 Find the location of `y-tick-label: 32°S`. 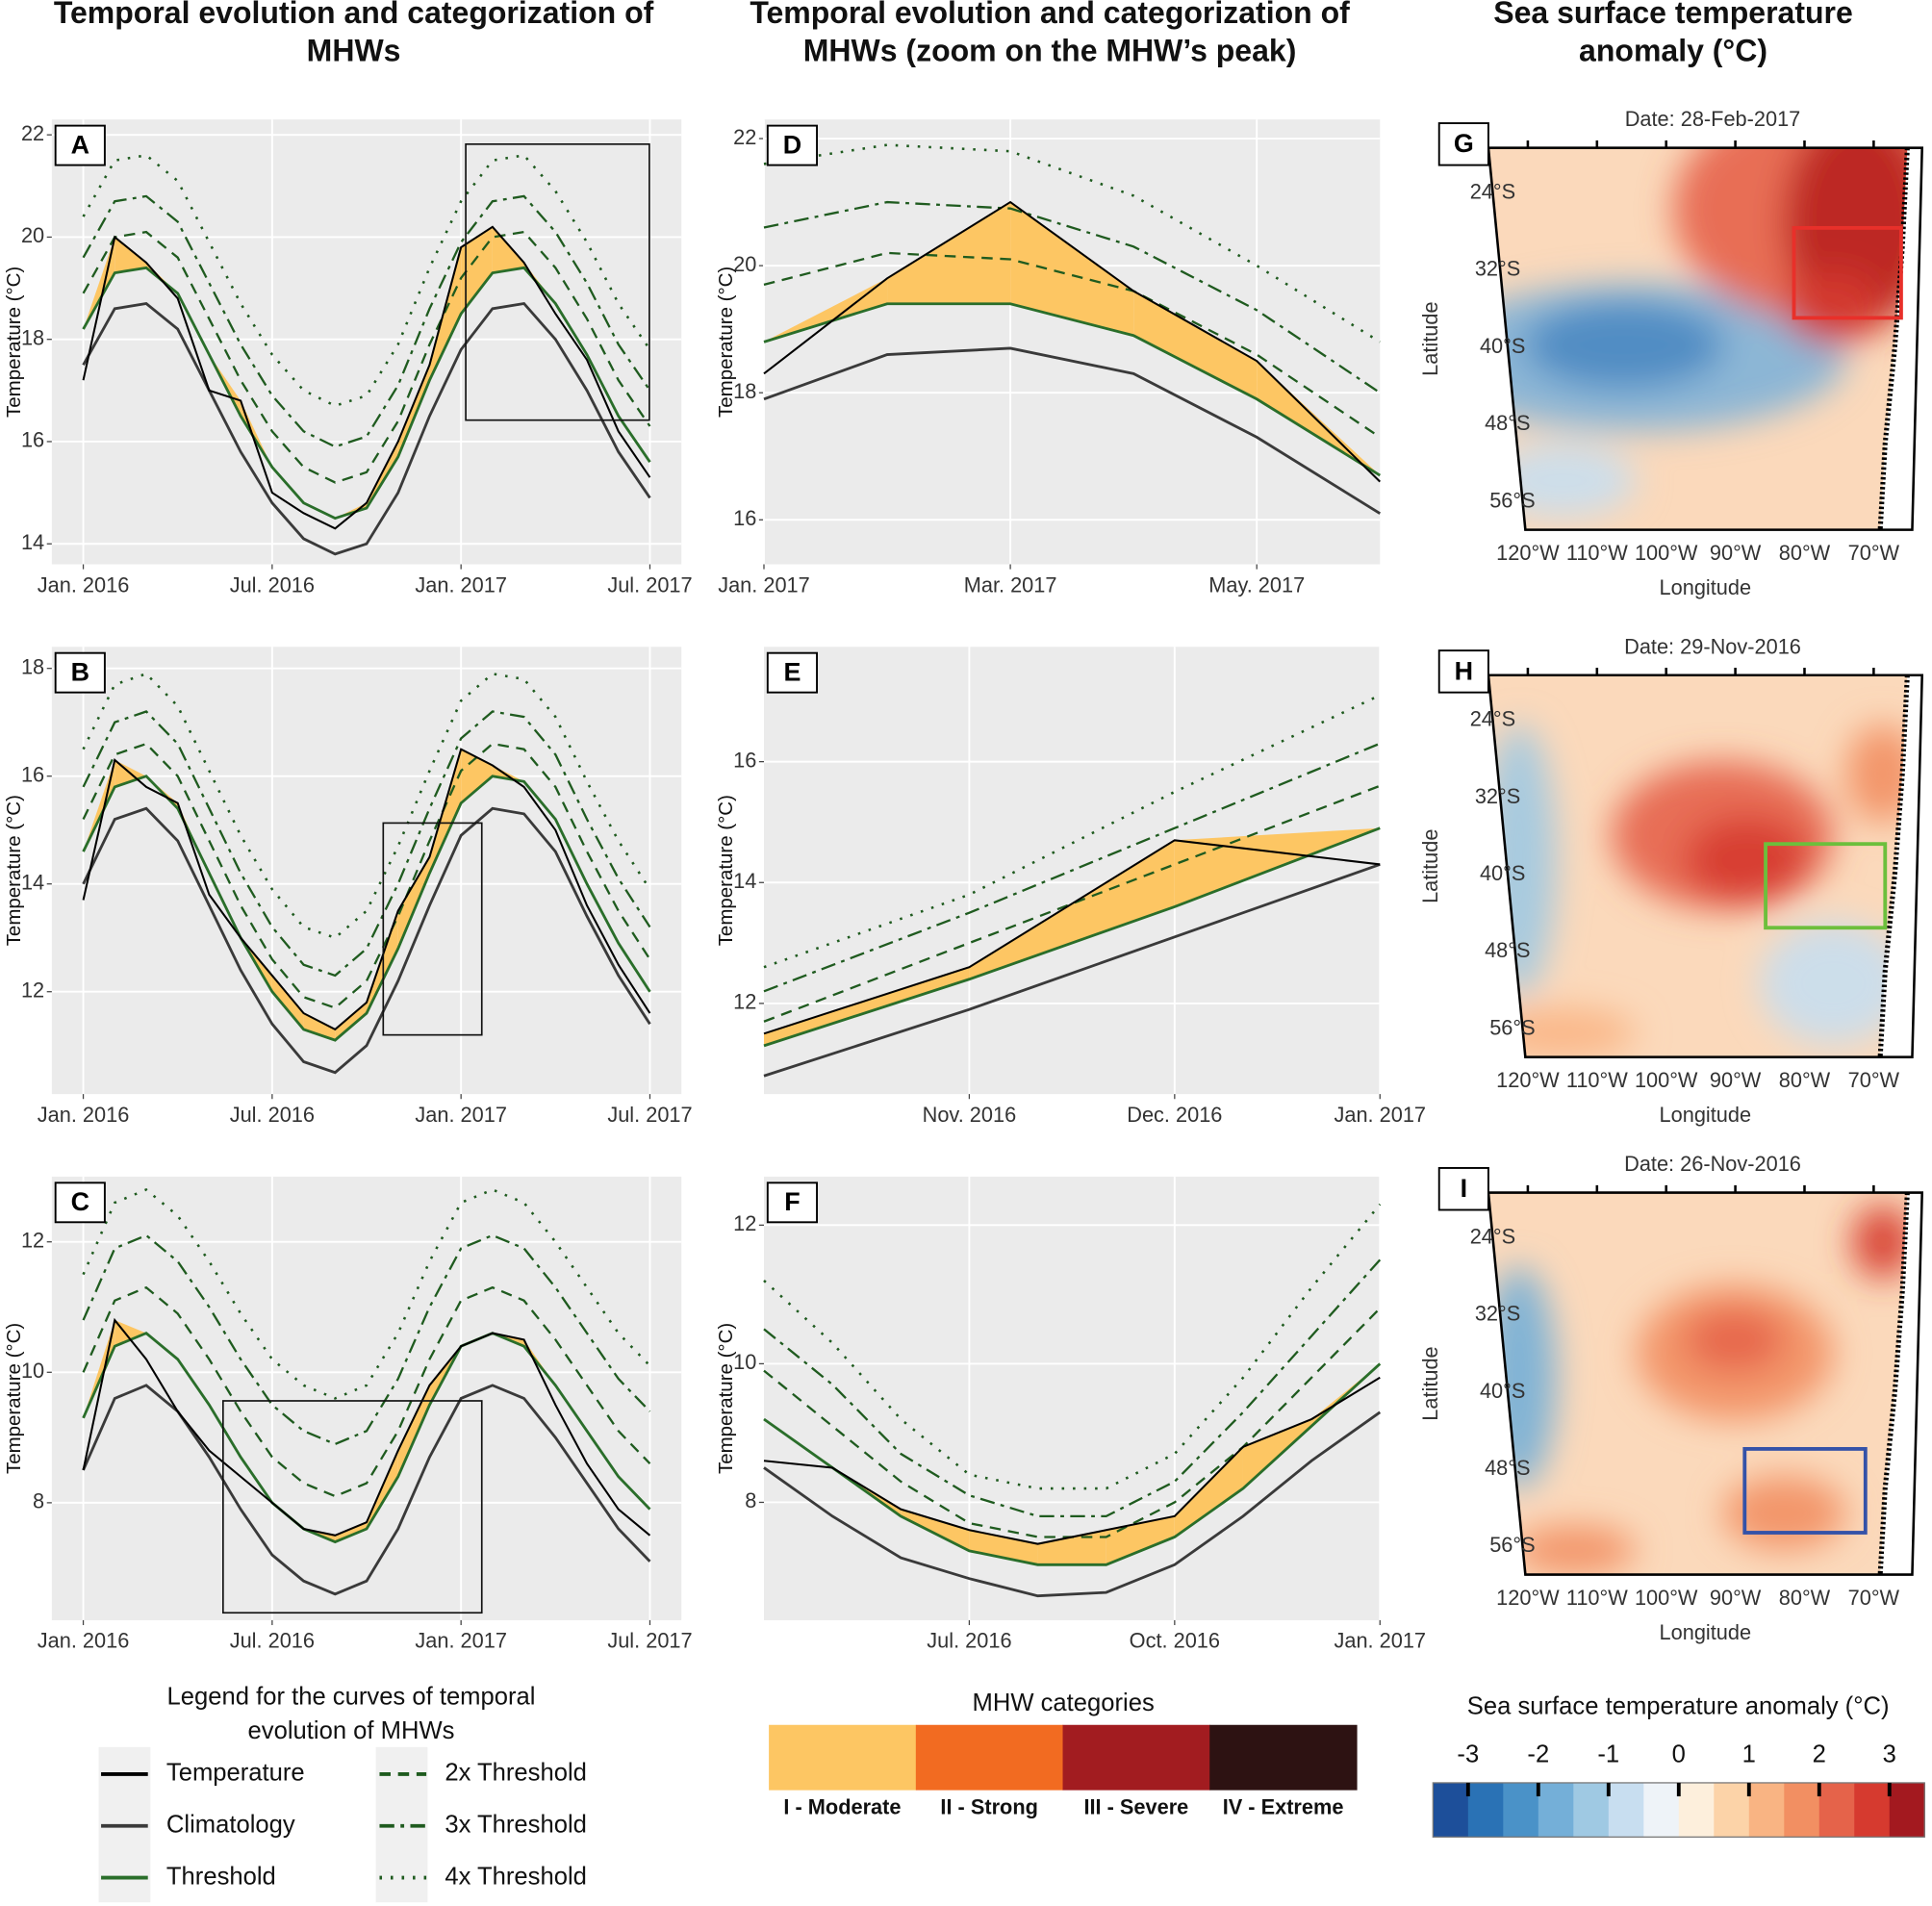

y-tick-label: 32°S is located at coordinates (1497, 269).